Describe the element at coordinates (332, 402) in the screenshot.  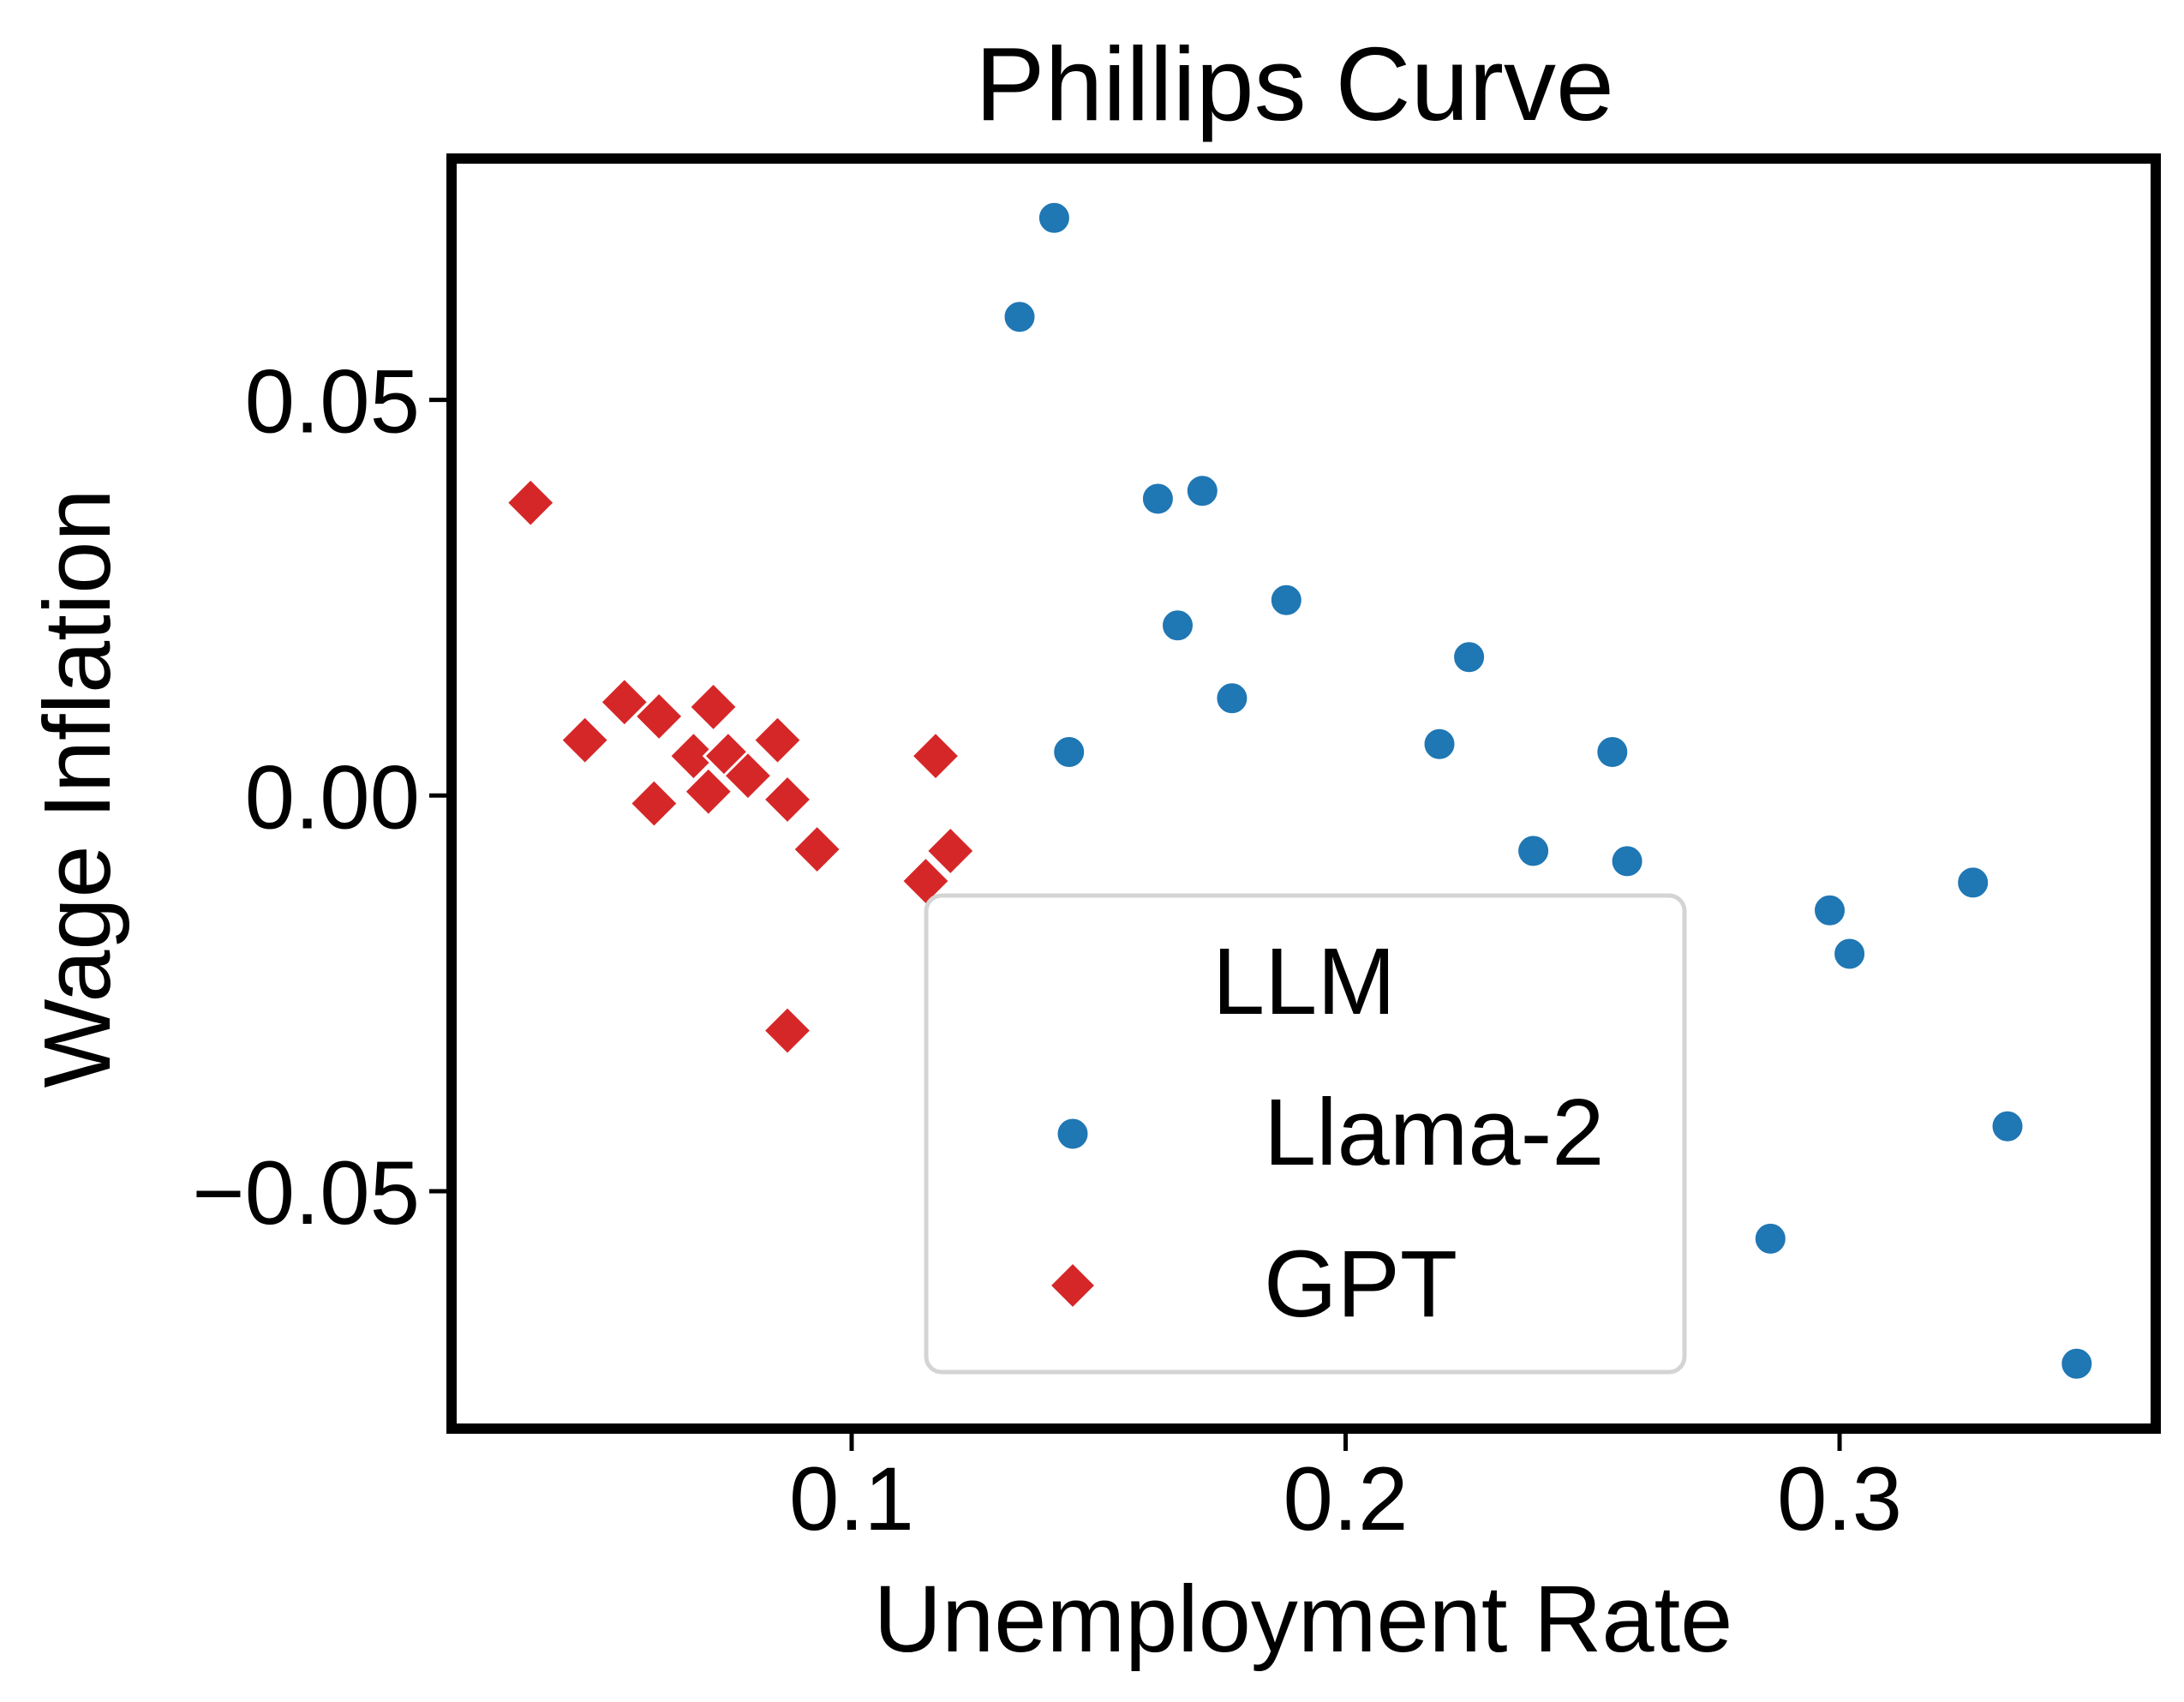
I see `y-tick-label: 0.05` at that location.